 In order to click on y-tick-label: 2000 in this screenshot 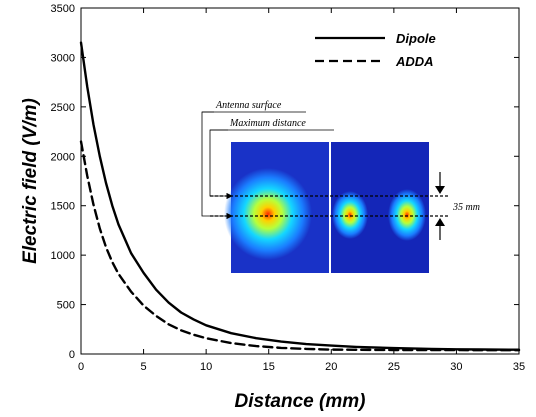, I will do `click(63, 157)`.